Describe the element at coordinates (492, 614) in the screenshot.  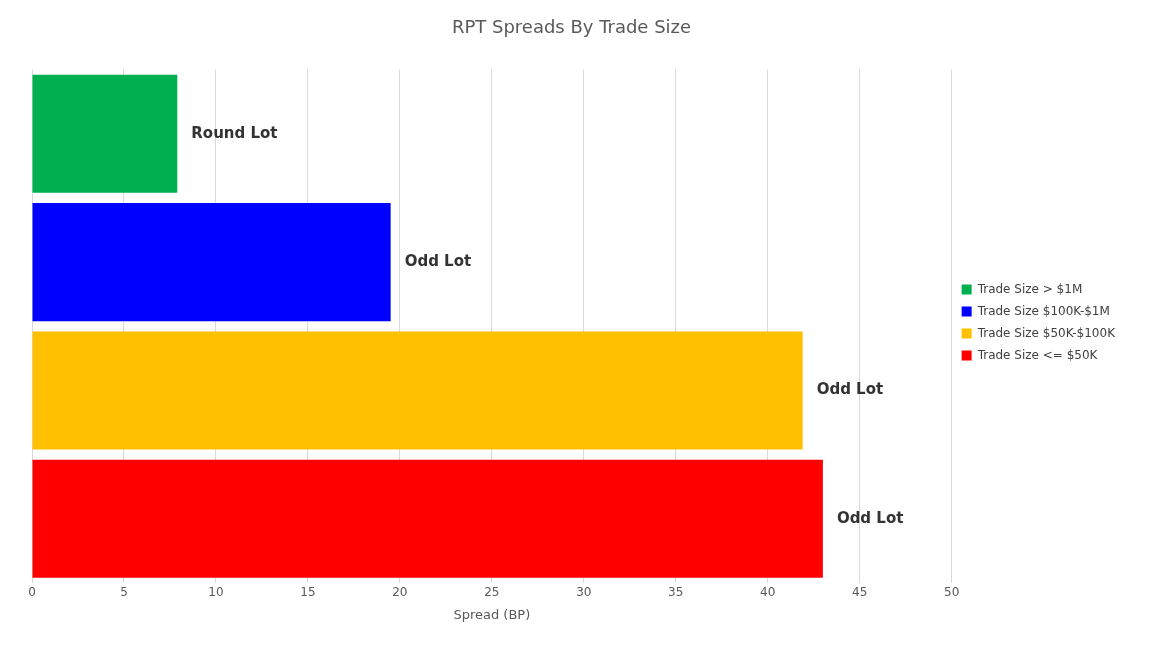
I see `x-axis-title: Spread (BP)` at that location.